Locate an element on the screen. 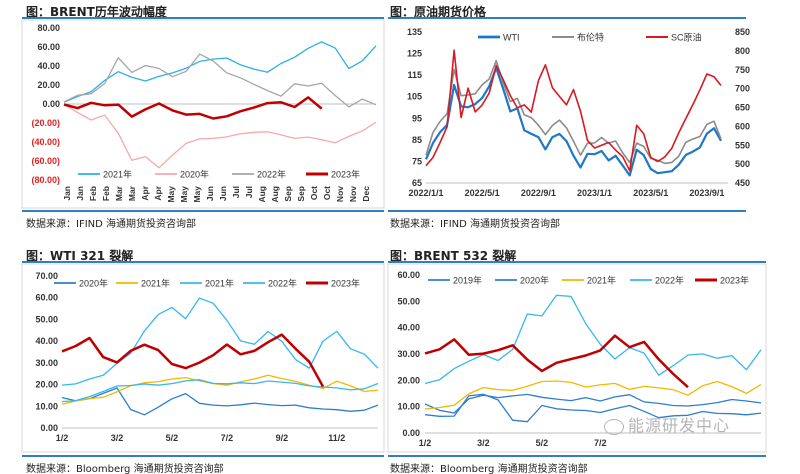  panel-title-brent-532: 图：BRENT 532 裂解 is located at coordinates (453, 256).